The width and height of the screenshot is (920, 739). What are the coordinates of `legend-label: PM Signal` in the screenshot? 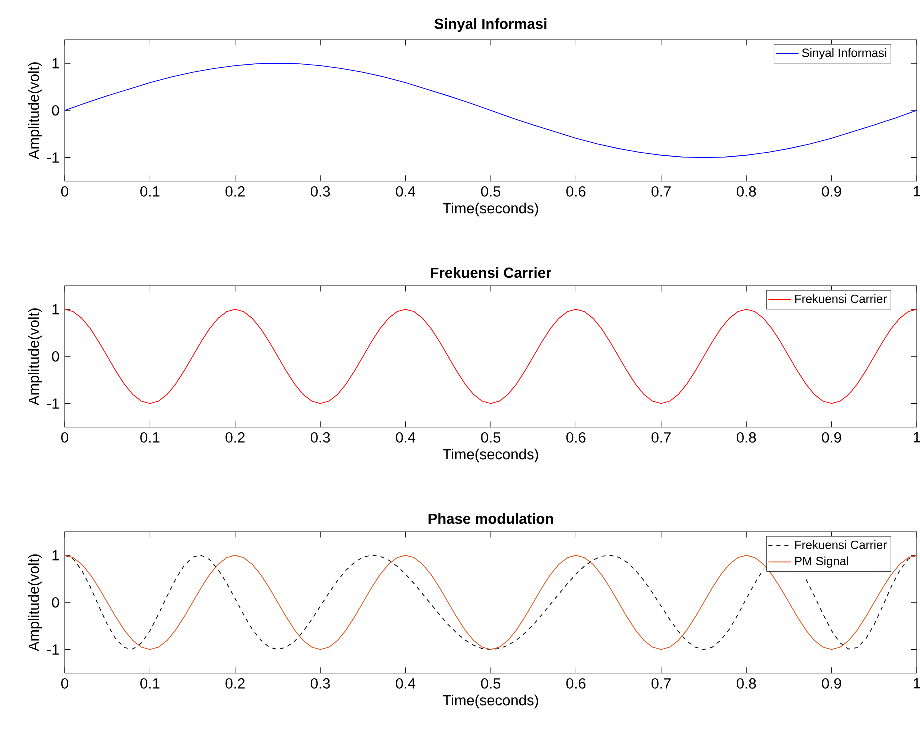 It's located at (821, 562).